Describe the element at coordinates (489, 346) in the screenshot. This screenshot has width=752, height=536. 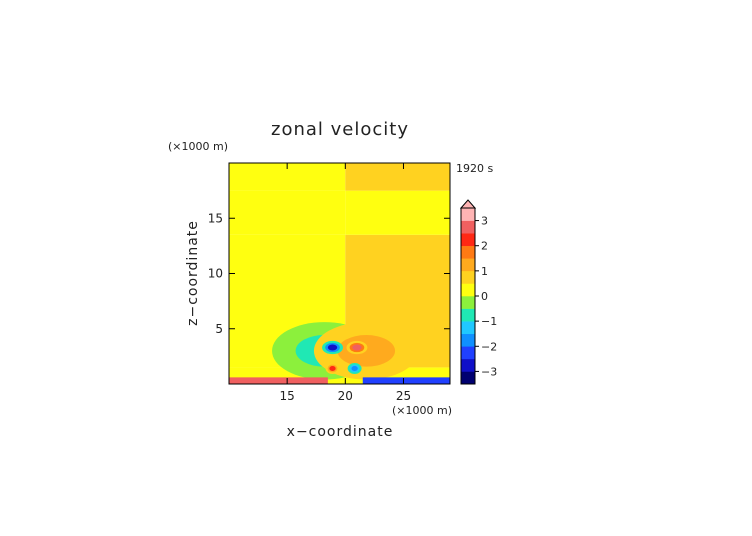
I see `colorbar-tick-label: −2` at that location.